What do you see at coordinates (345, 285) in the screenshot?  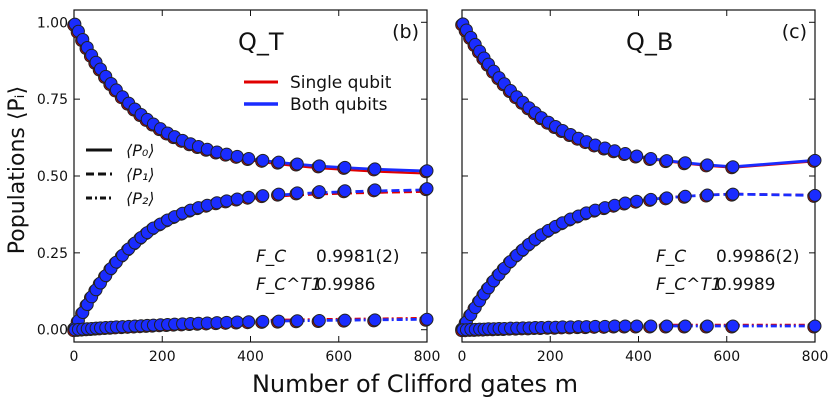 I see `fct1-value: 0.9986` at bounding box center [345, 285].